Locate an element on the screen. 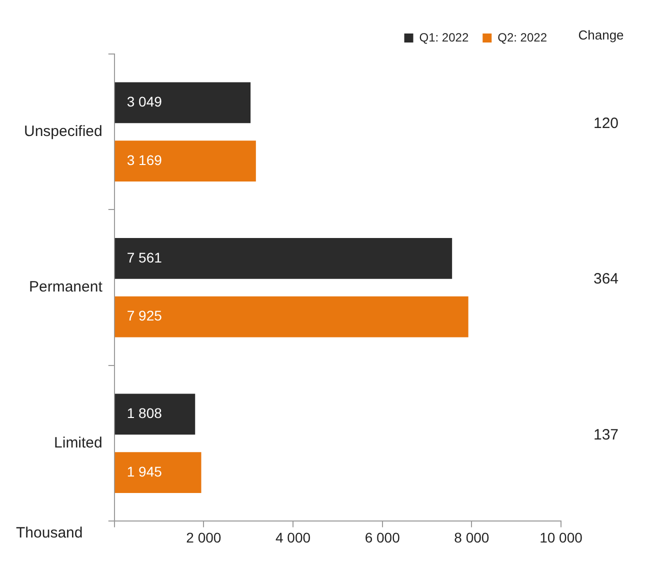 The width and height of the screenshot is (649, 564). y-tick-label: Unspecified is located at coordinates (63, 131).